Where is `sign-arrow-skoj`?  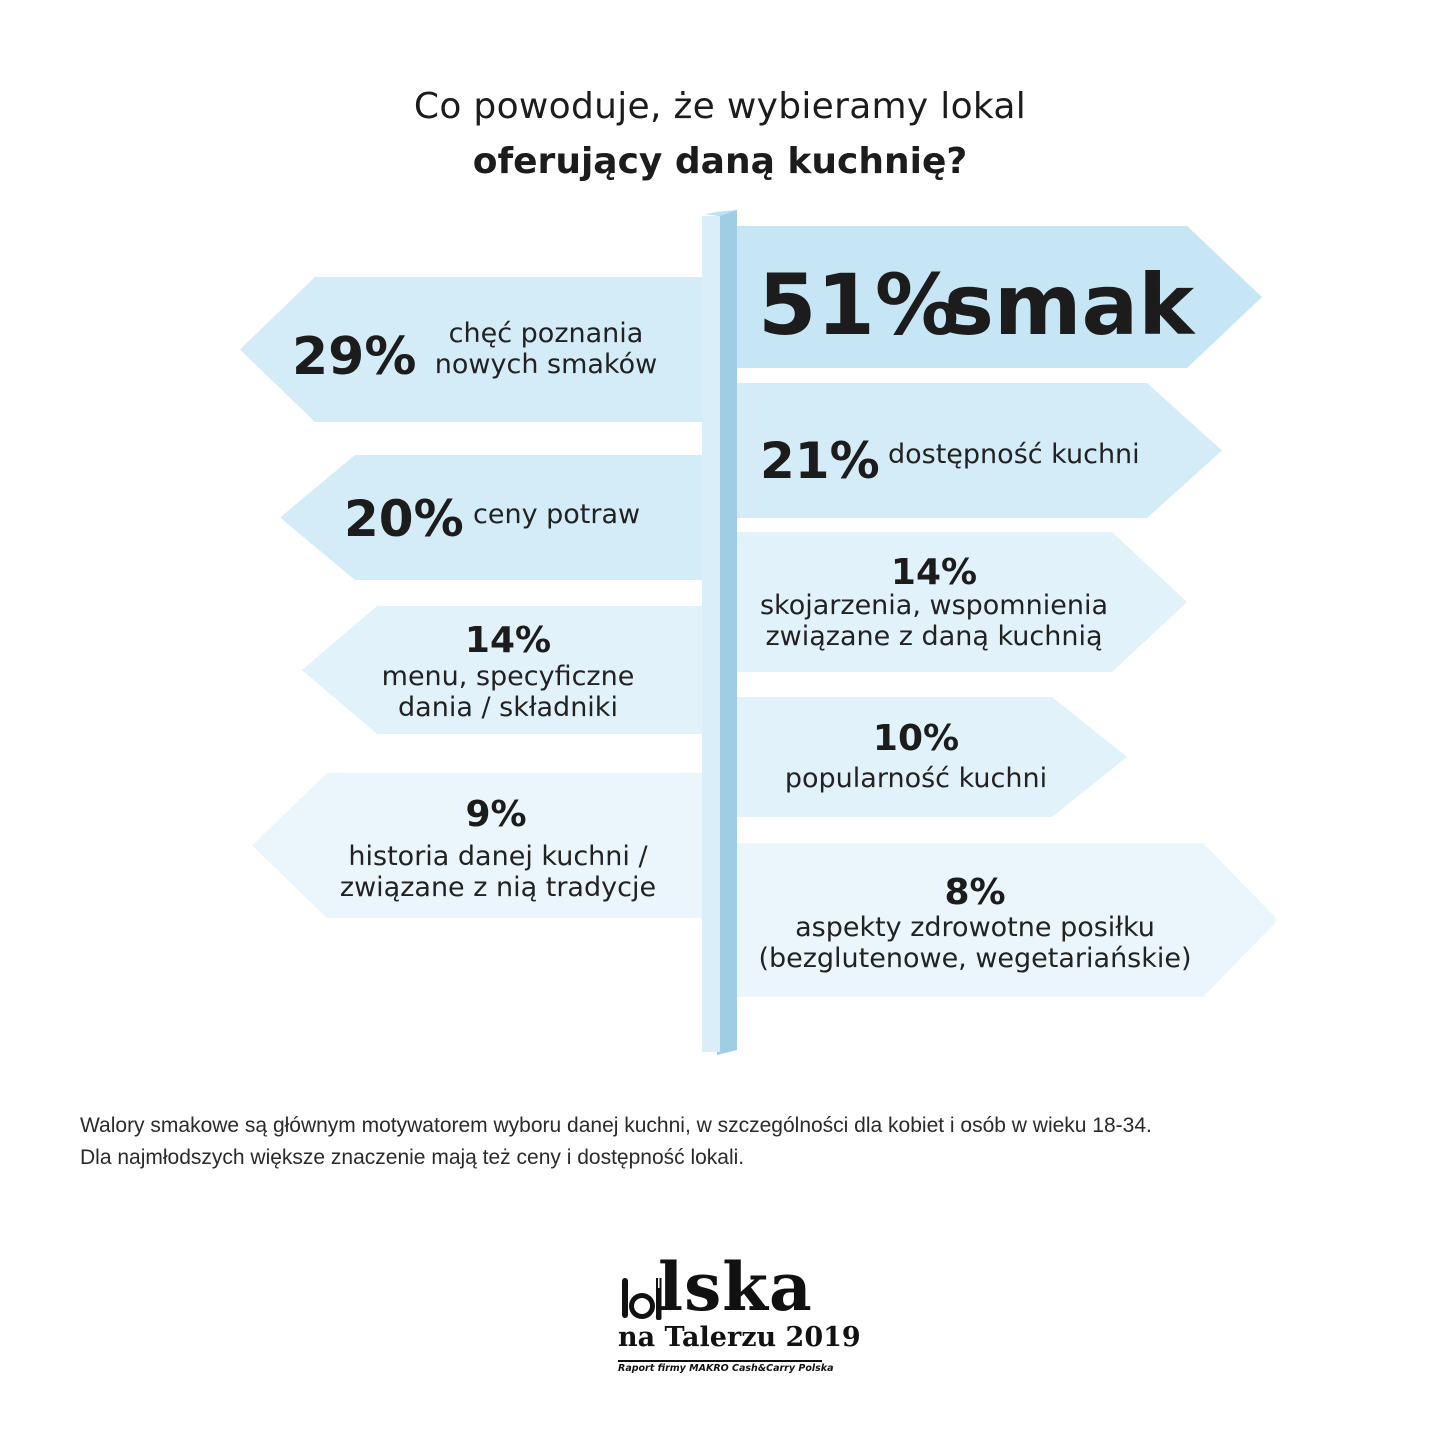
sign-arrow-skoj is located at coordinates (962, 602).